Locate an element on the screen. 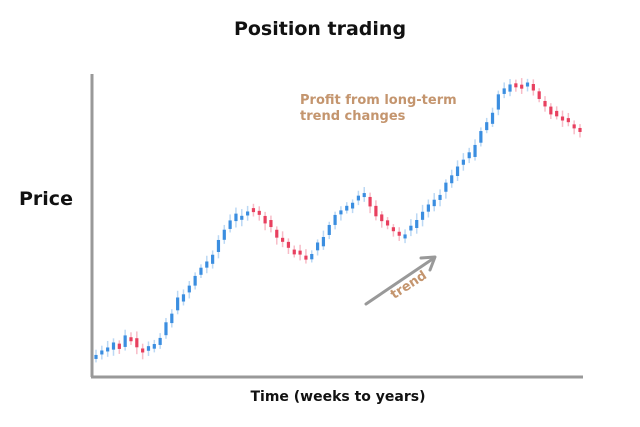  y-axis-label: Price is located at coordinates (46, 199).